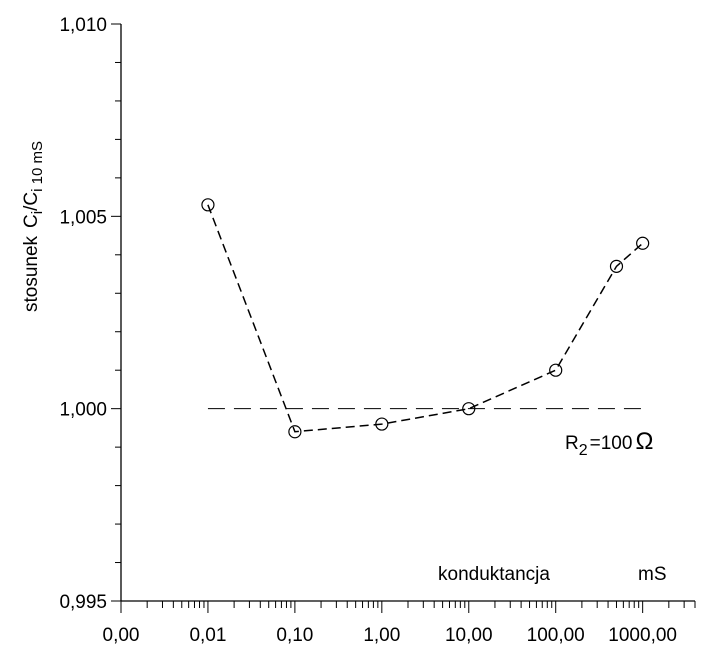 The image size is (726, 657). I want to click on x-tick-label: 1,00, so click(381, 635).